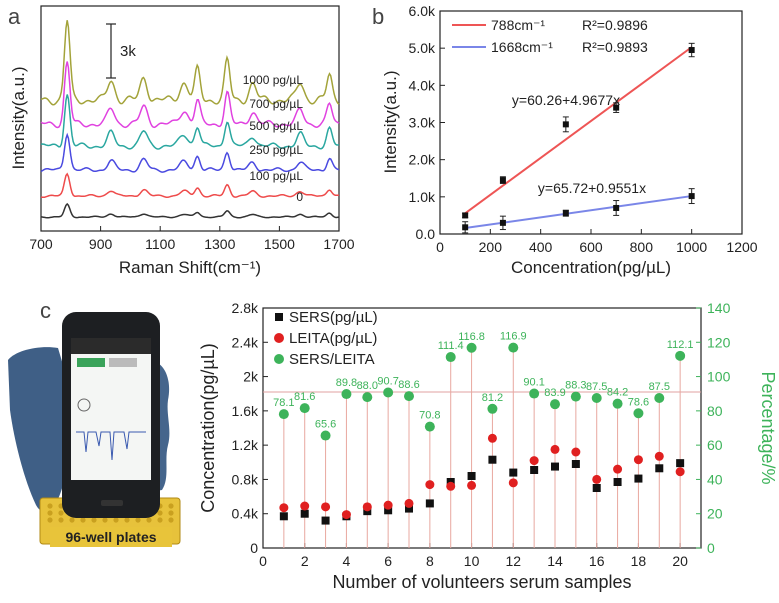  I want to click on panel-c-x-tick-label: 4, so click(347, 561).